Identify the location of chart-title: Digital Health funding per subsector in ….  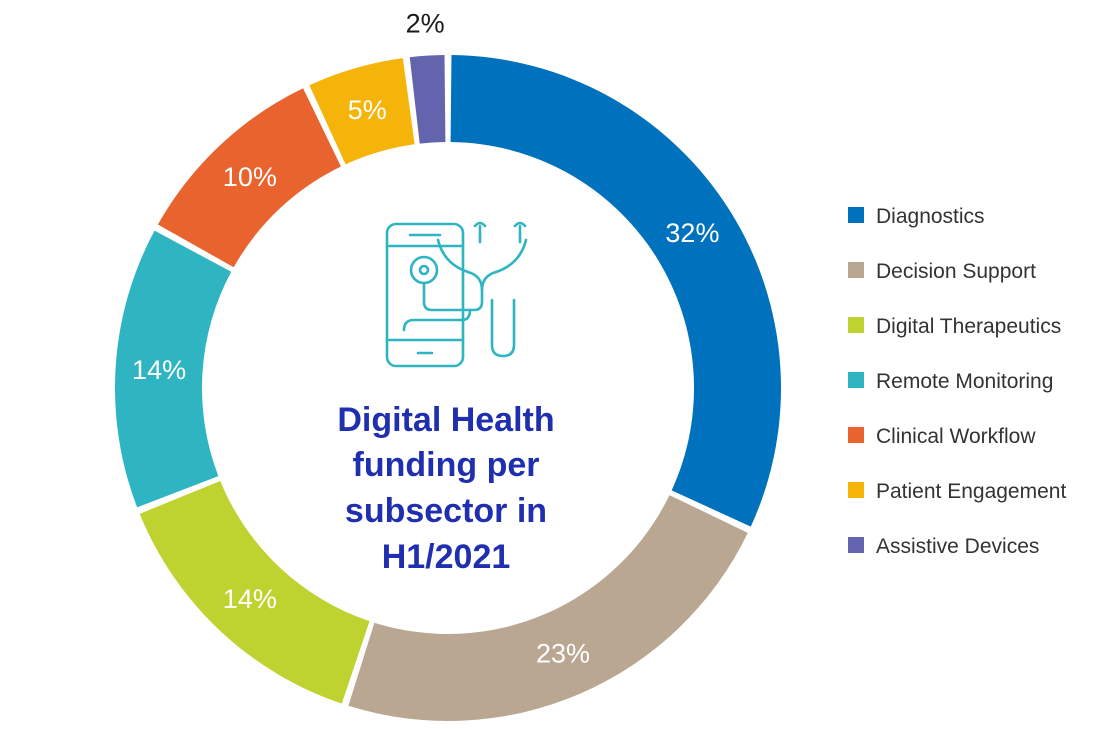
(445, 488).